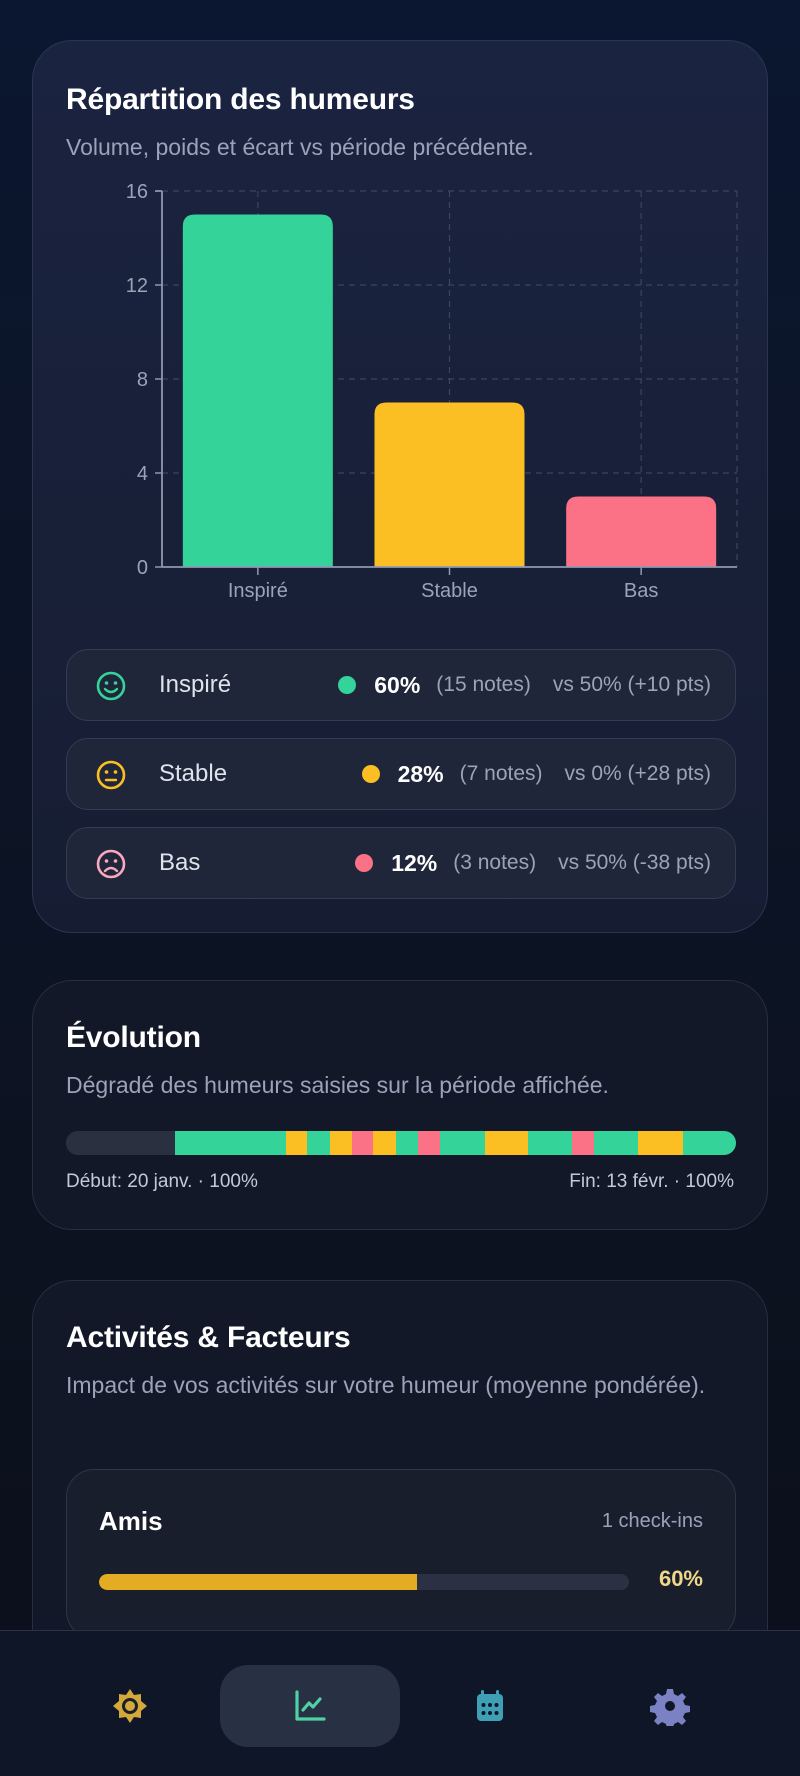 The image size is (800, 1776). What do you see at coordinates (111, 686) in the screenshot?
I see `smile-icon` at bounding box center [111, 686].